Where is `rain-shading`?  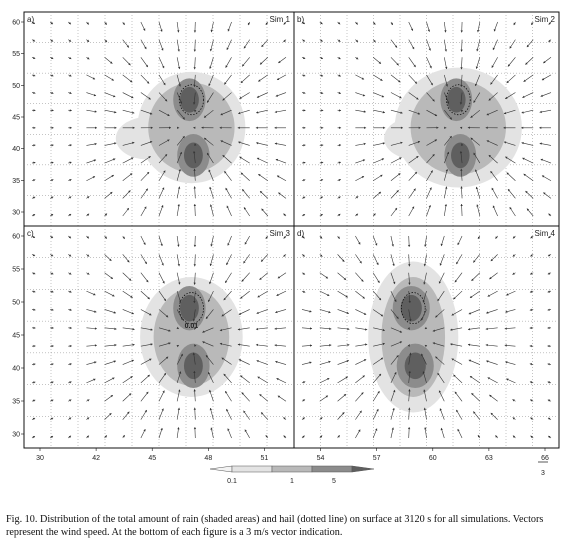
rain-shading is located at coordinates (453, 127).